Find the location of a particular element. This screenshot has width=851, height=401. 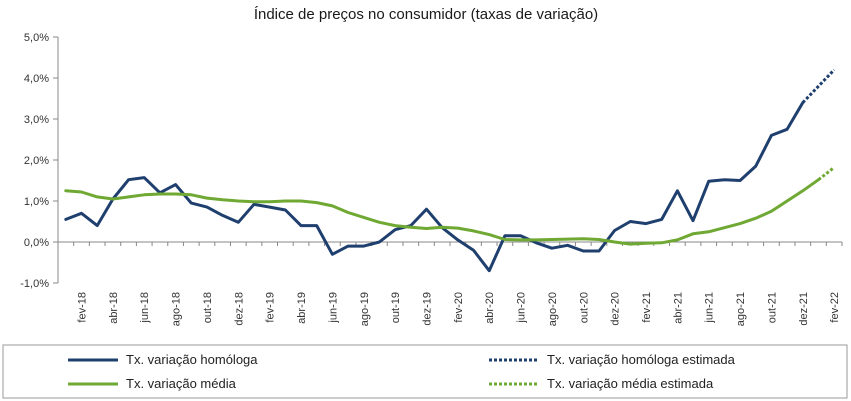

x-tick-label: fev-19 is located at coordinates (271, 307).